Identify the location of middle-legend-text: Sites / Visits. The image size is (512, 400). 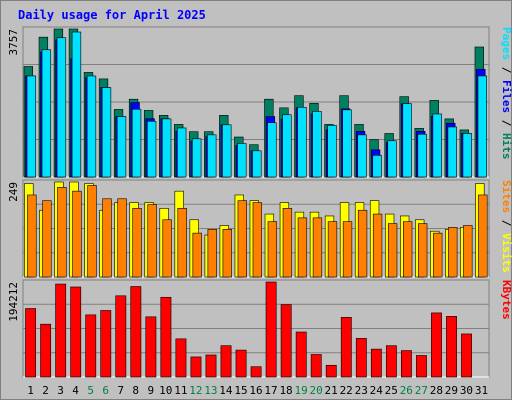
(506, 226).